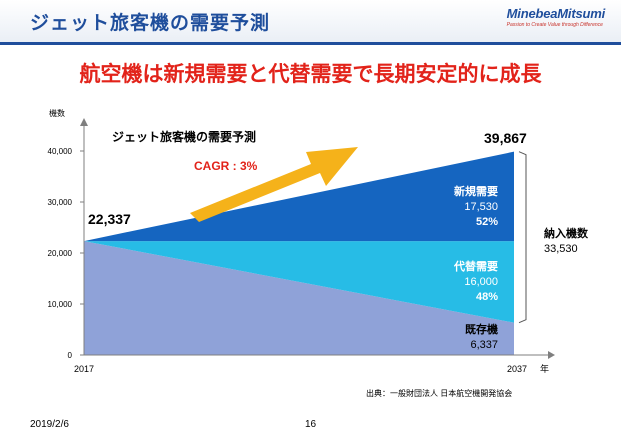 The image size is (621, 438). I want to click on area-replacement, so click(299, 282).